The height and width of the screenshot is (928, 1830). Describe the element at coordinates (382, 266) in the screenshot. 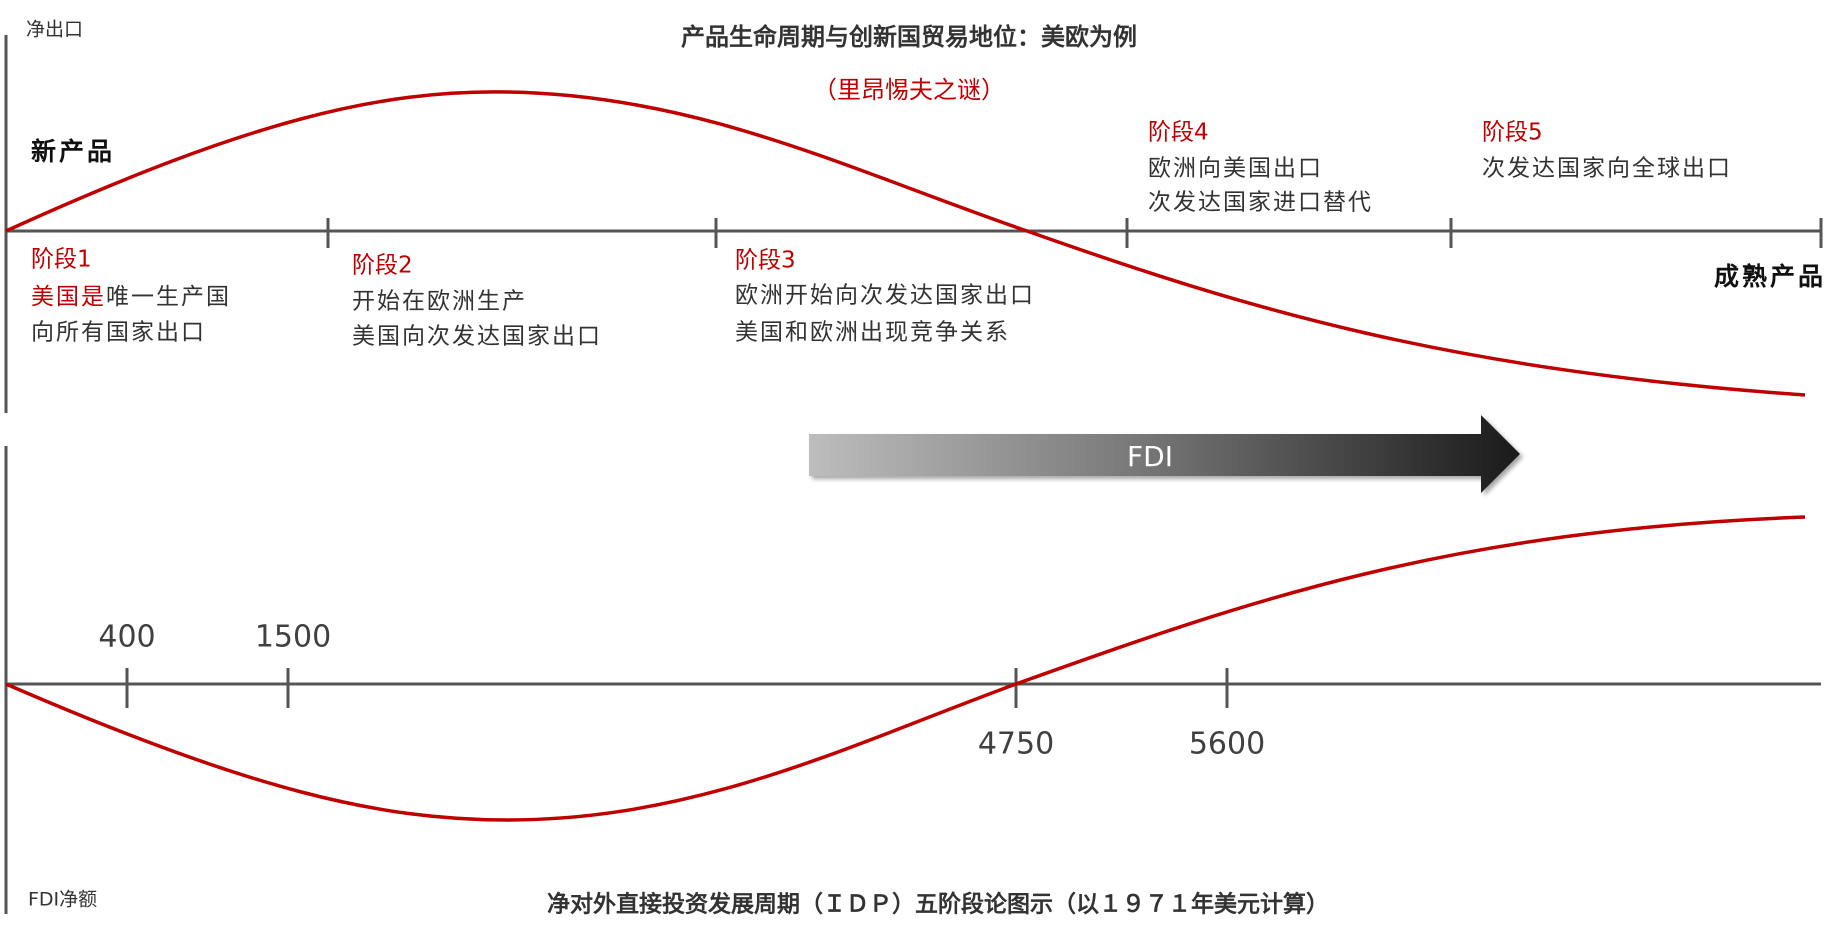

I see `stage-label: 阶段2` at that location.